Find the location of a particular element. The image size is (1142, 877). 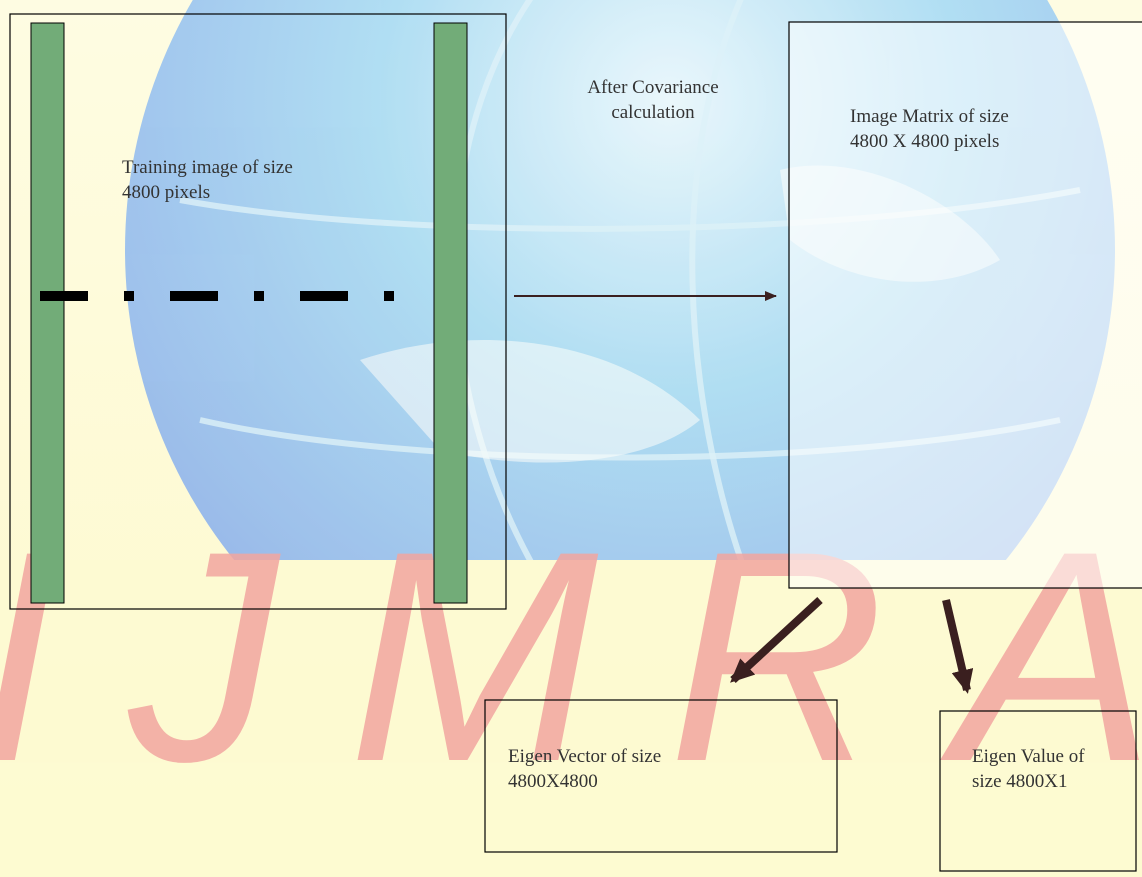

eigen-vector-label: Eigen Vector of size 4800X4800 is located at coordinates (585, 769).